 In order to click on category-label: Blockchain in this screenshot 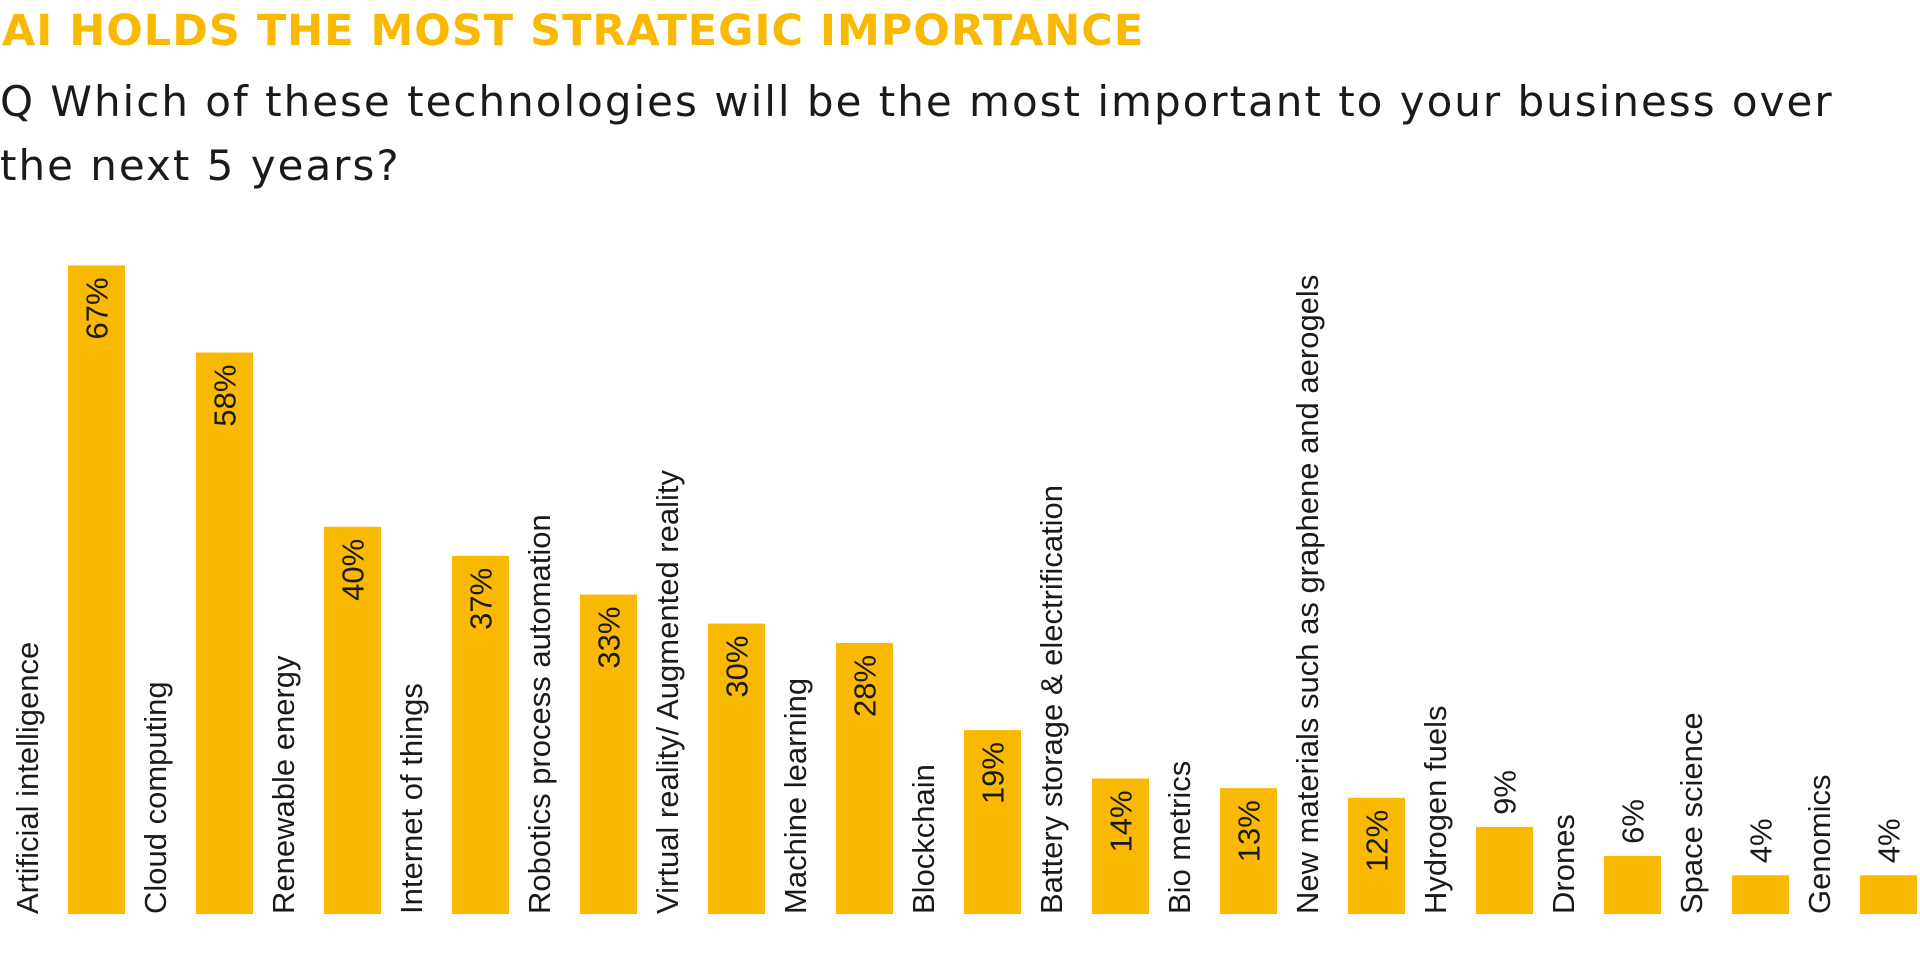, I will do `click(923, 839)`.